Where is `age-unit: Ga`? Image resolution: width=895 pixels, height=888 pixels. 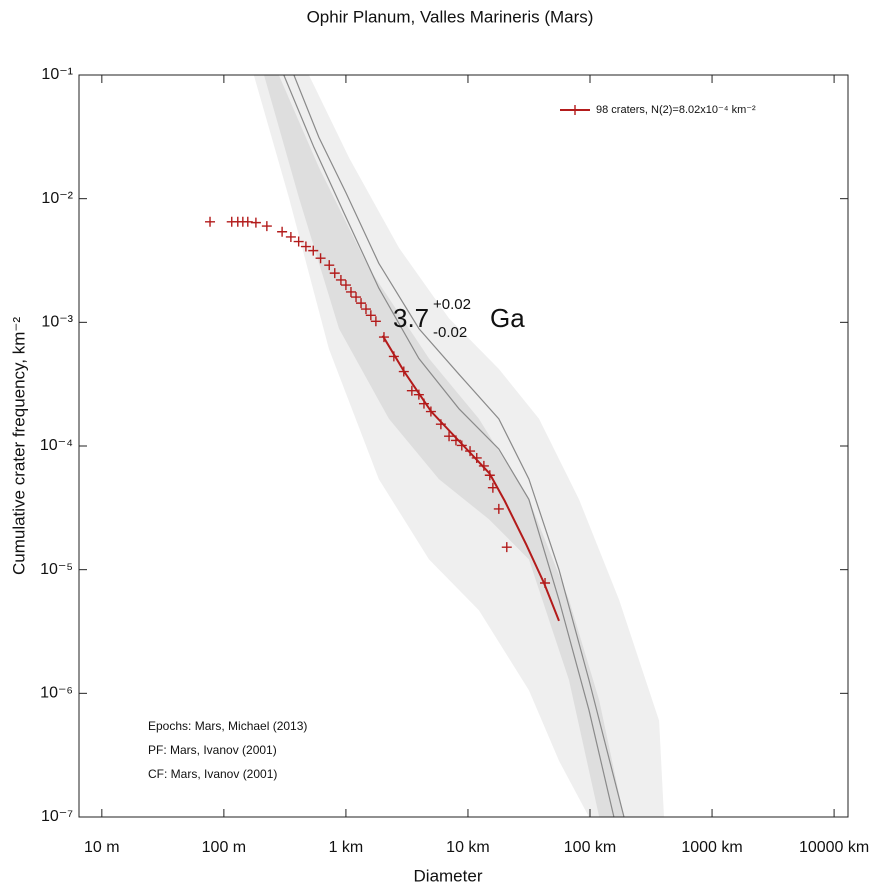 age-unit: Ga is located at coordinates (507, 318).